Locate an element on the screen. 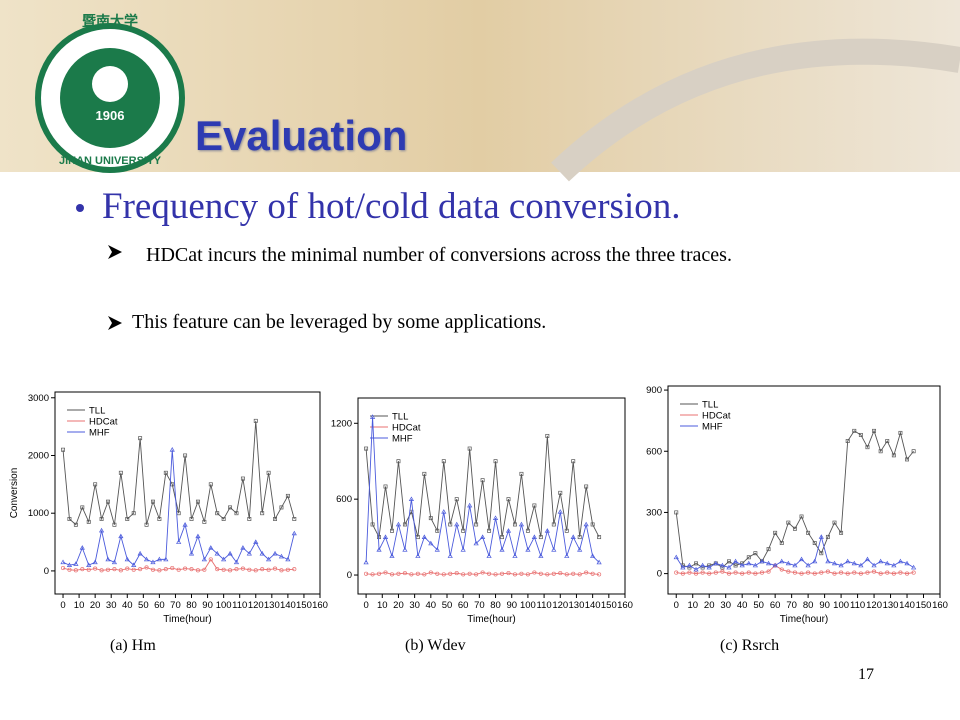 The height and width of the screenshot is (720, 960). x-tick-label: 50 is located at coordinates (143, 605).